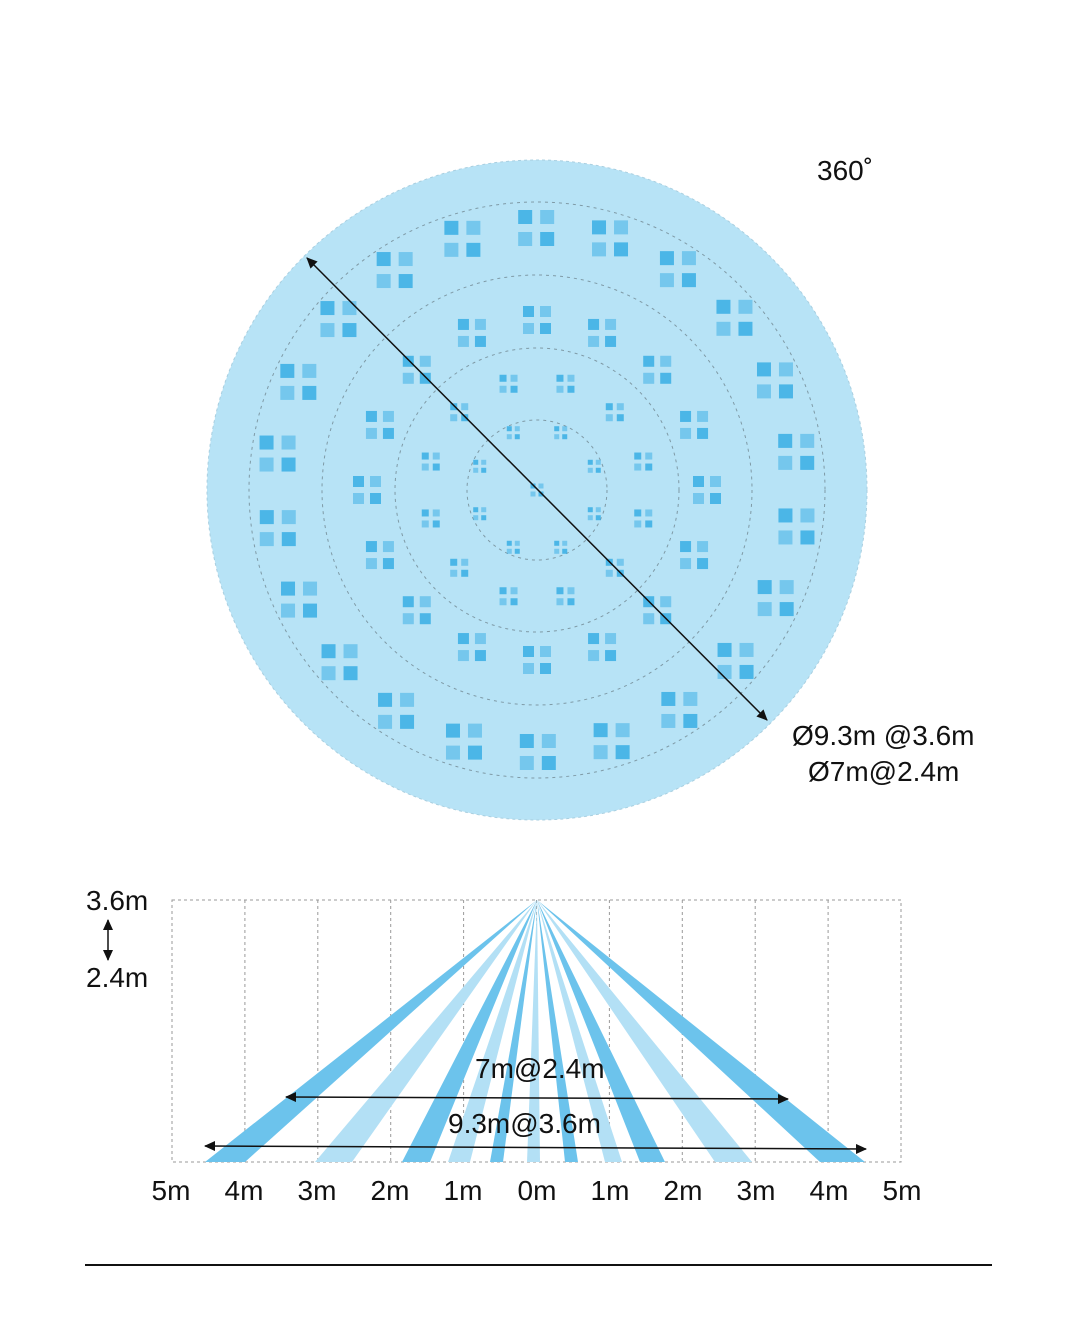 This screenshot has width=1077, height=1338. I want to click on coverage-angle-label: 360˚, so click(845, 170).